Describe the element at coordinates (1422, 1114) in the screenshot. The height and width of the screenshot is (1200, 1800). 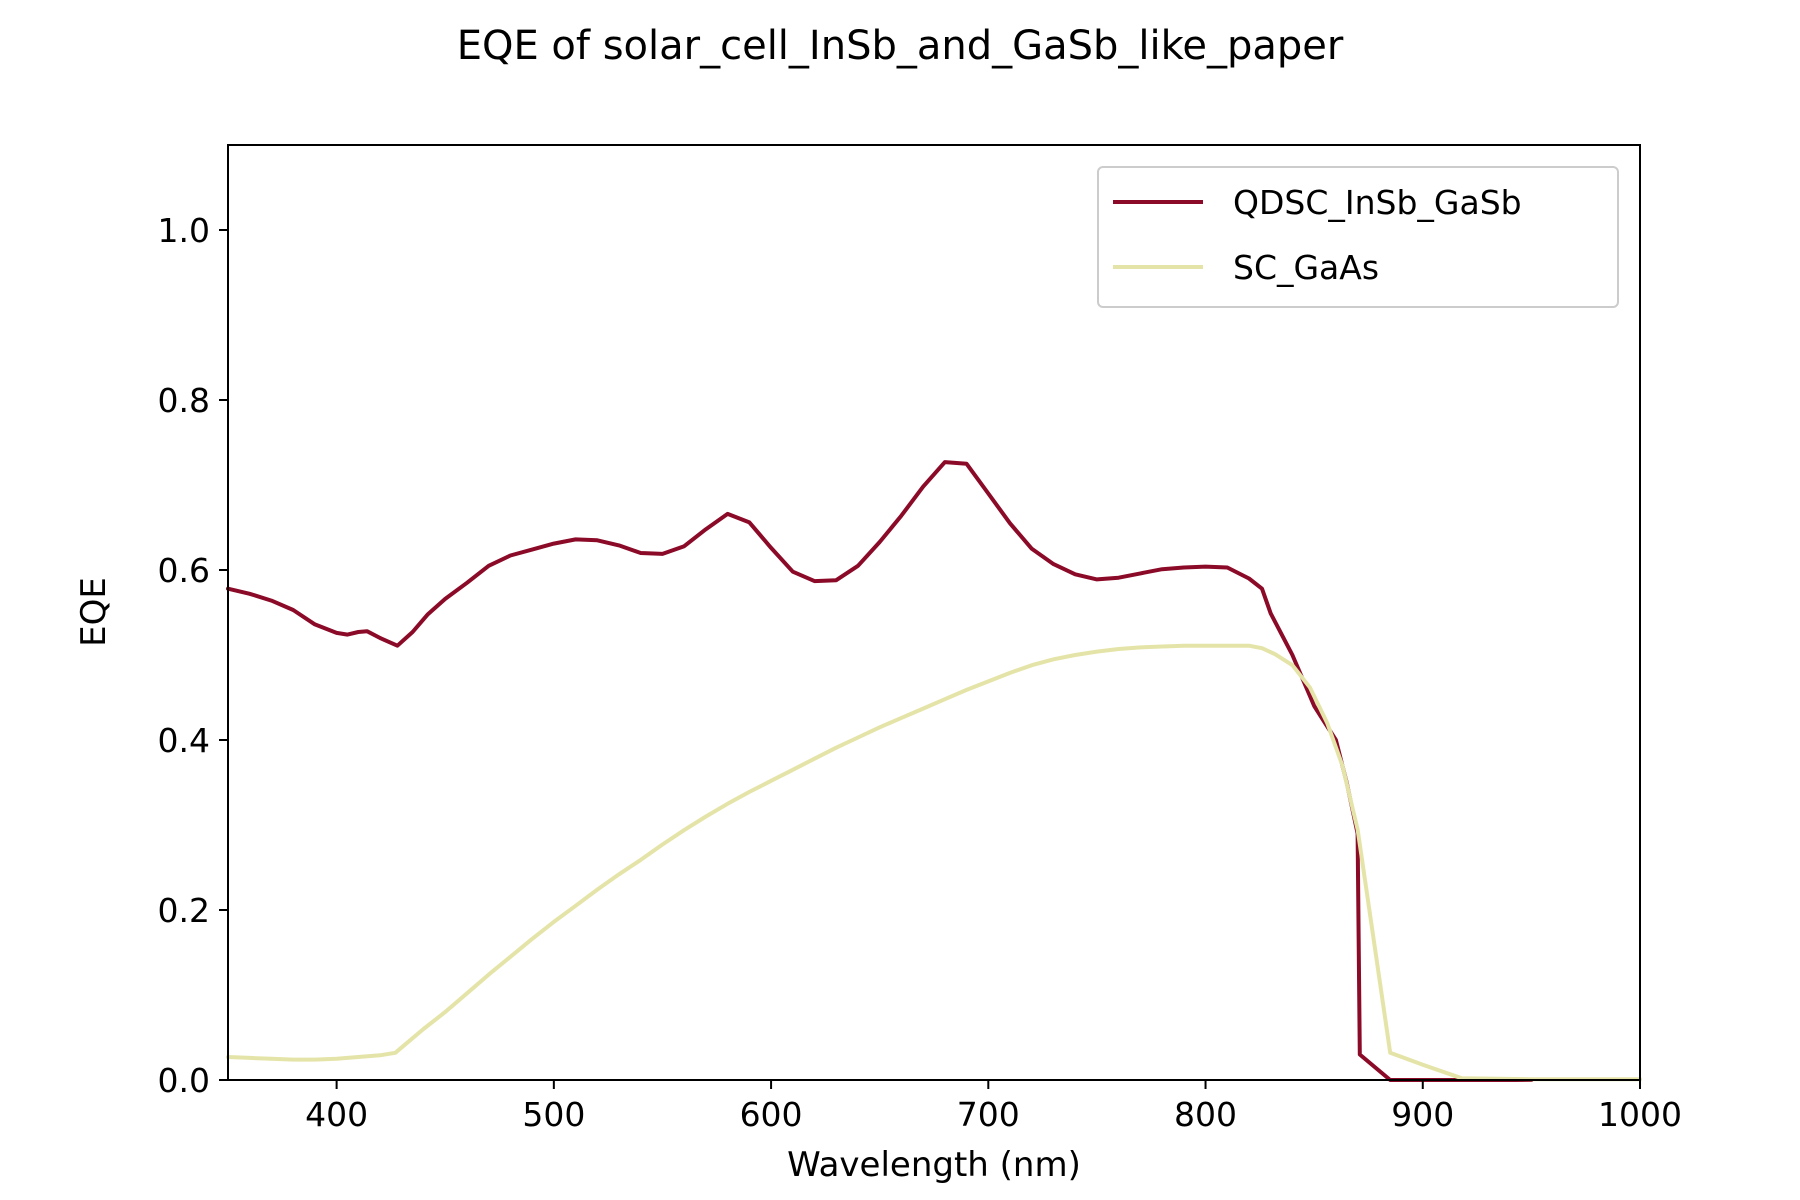
I see `x-tick-label: 900` at that location.